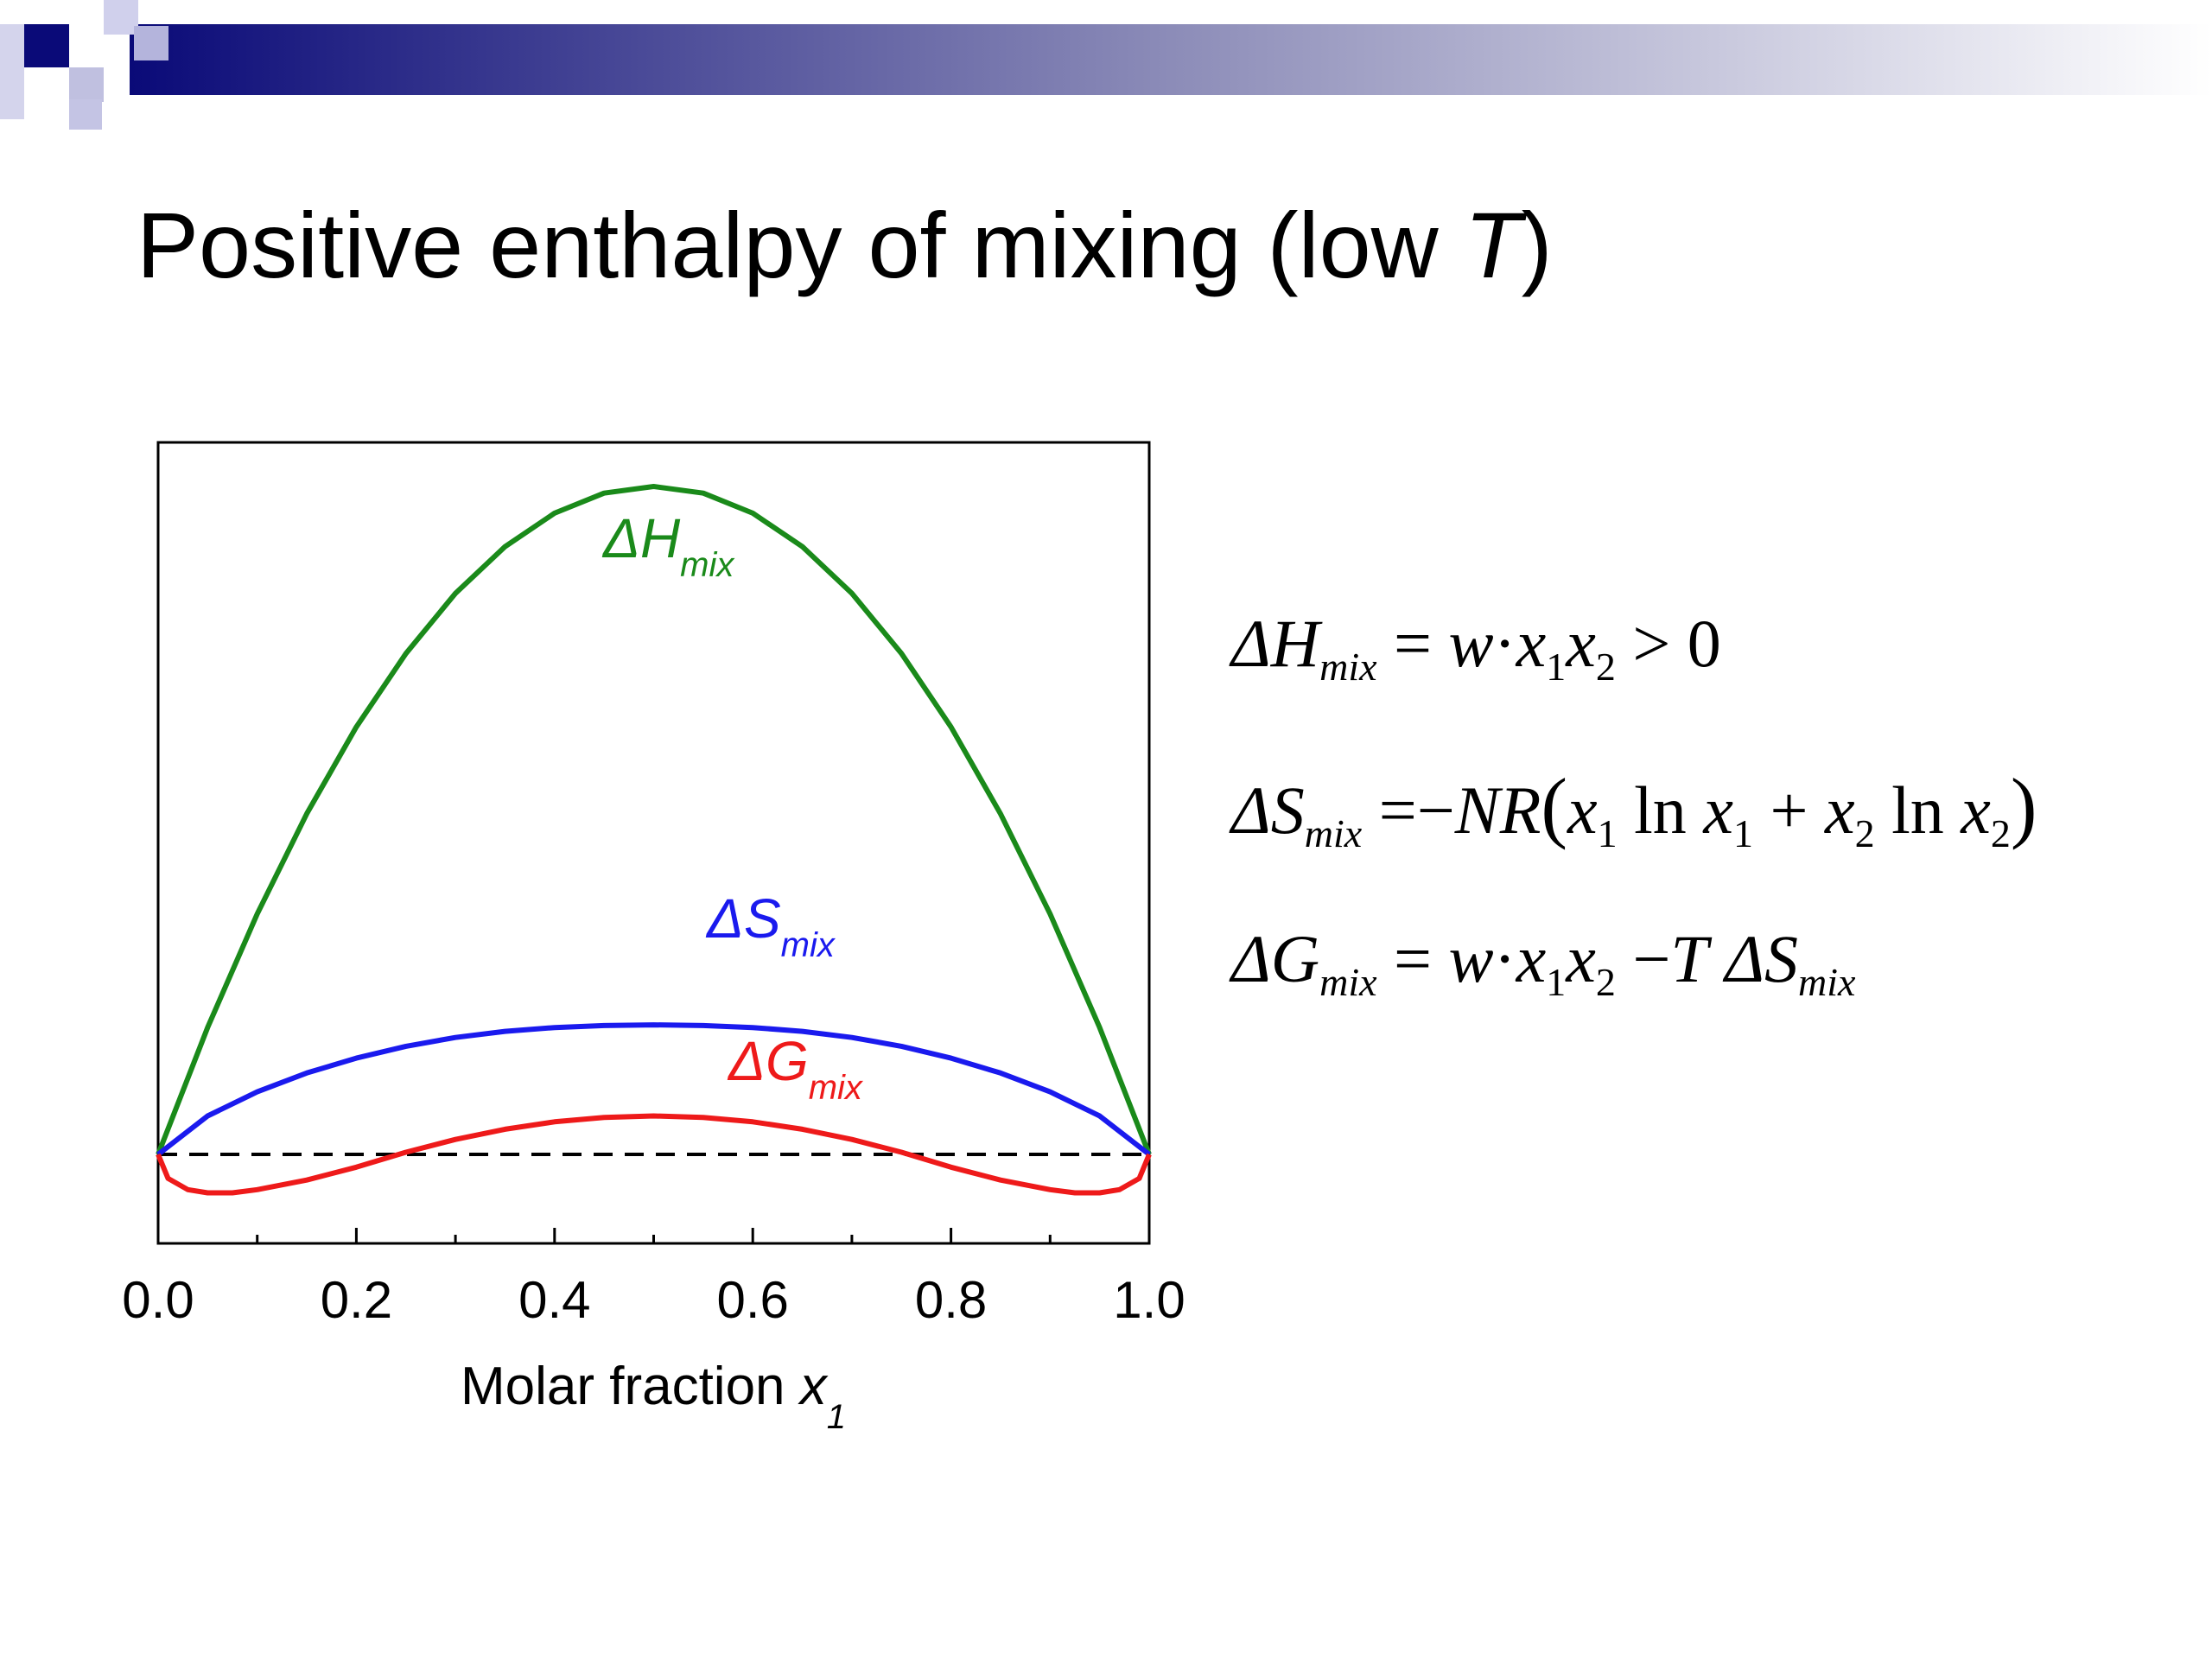 Image resolution: width=2212 pixels, height=1659 pixels. Describe the element at coordinates (86, 84) in the screenshot. I see `deco-square-mid` at that location.